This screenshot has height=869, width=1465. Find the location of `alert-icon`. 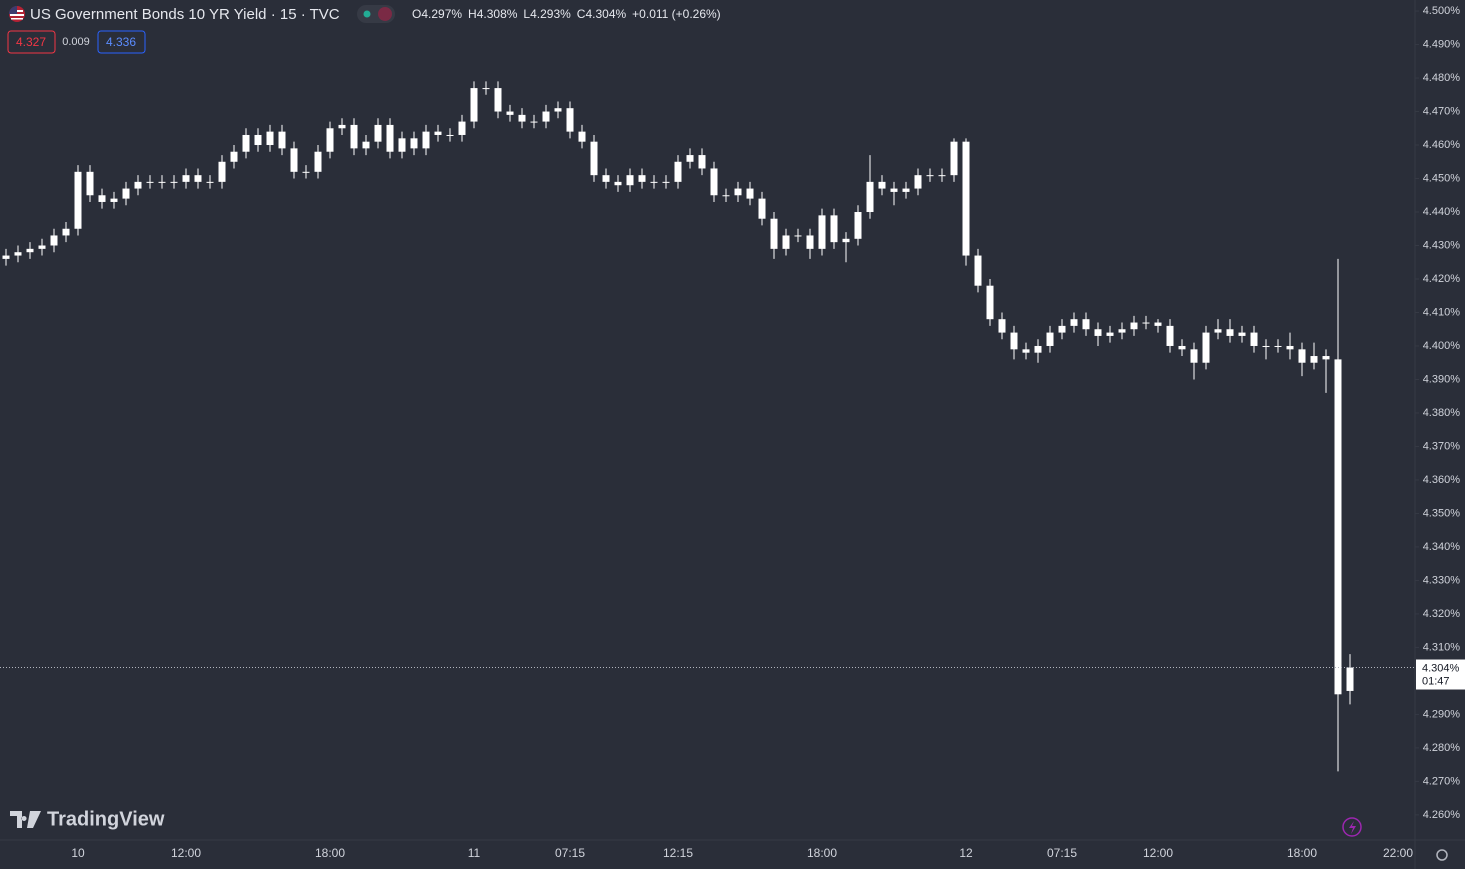

alert-icon is located at coordinates (1352, 827).